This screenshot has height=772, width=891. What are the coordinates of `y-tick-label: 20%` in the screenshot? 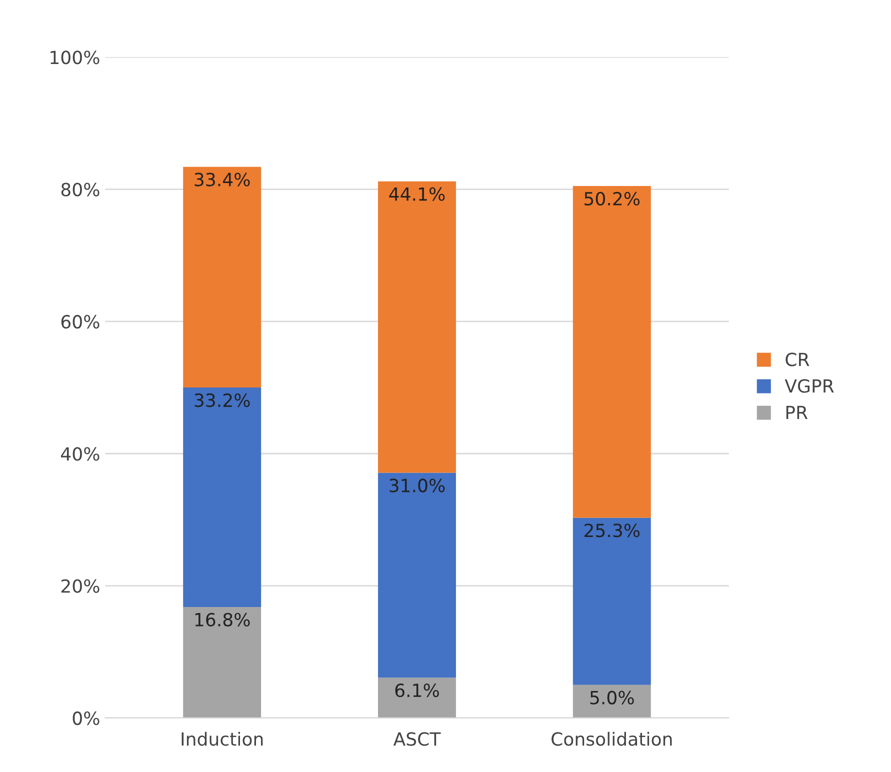 It's located at (80, 586).